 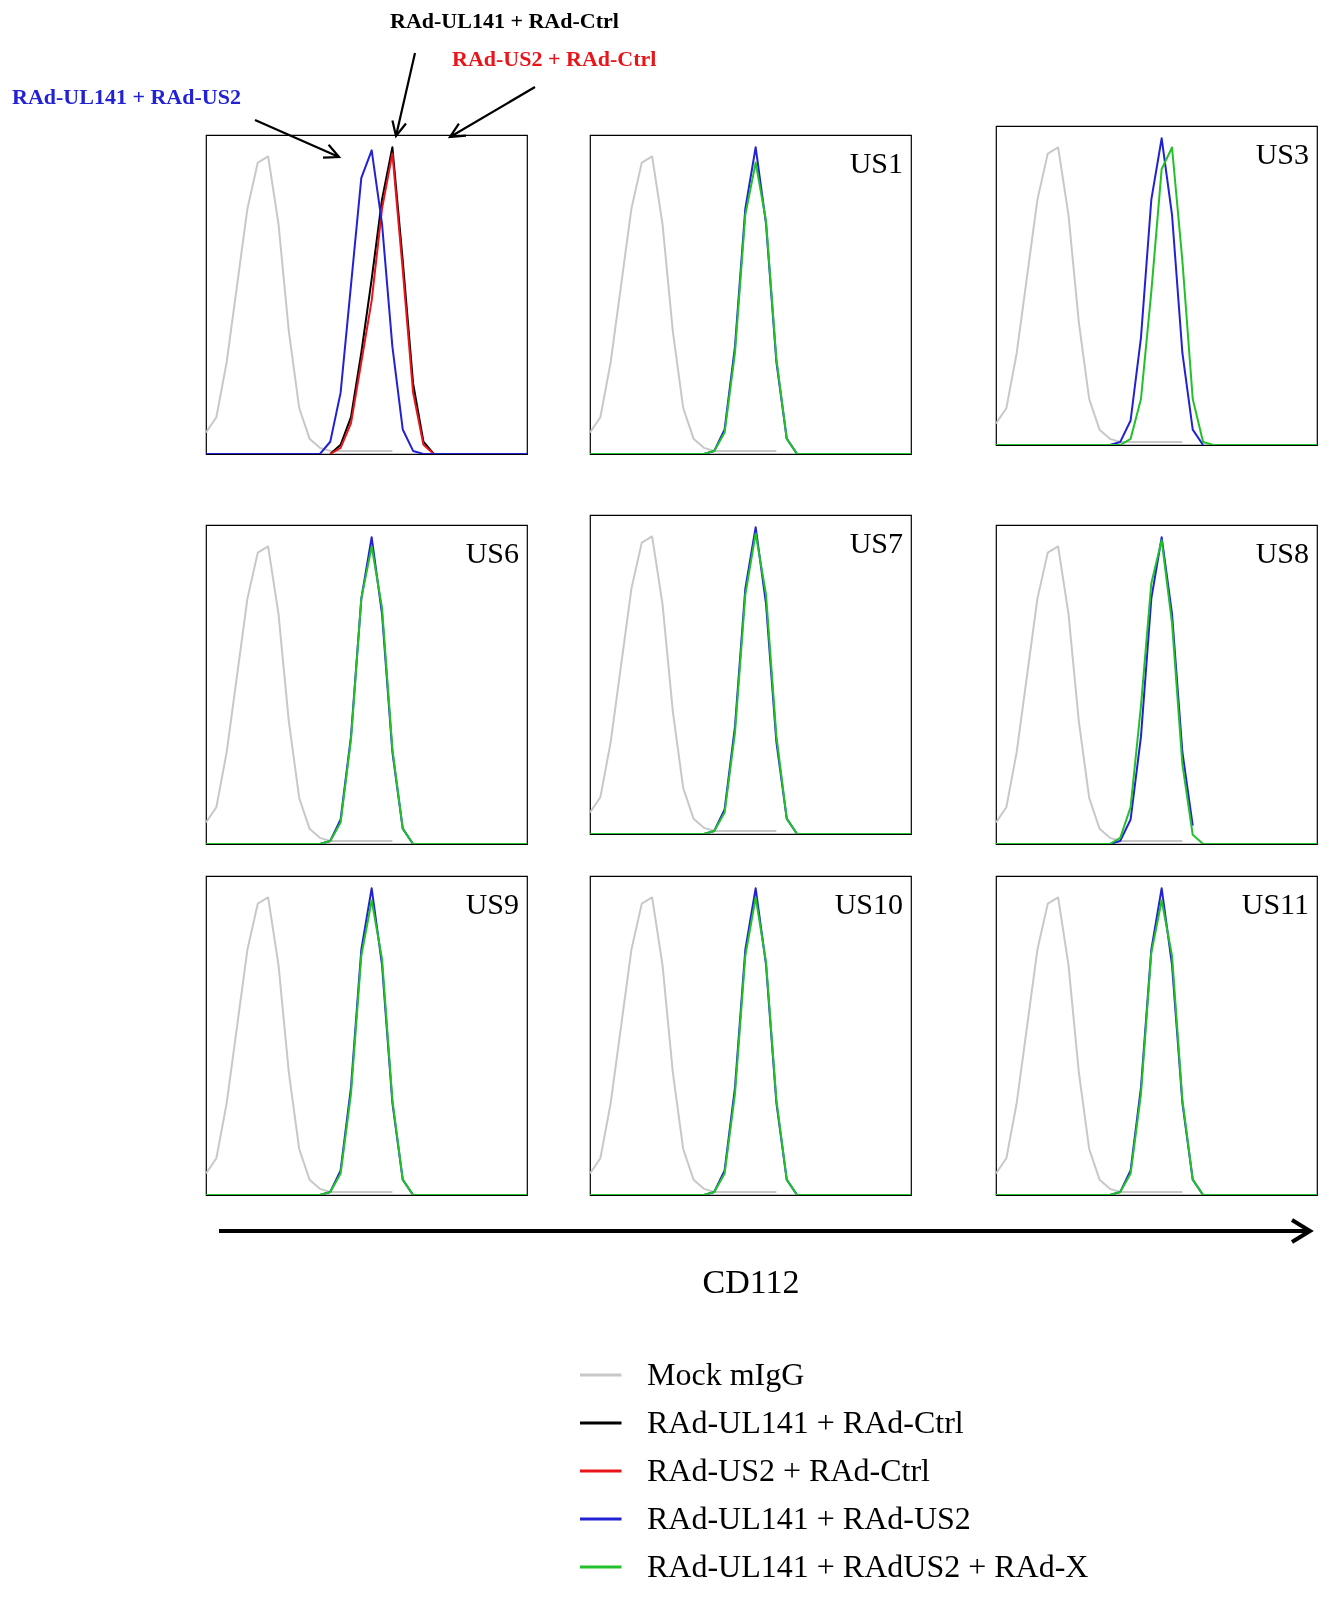 What do you see at coordinates (126, 97) in the screenshot?
I see `text: RAd-UL141 + RAd-US2` at bounding box center [126, 97].